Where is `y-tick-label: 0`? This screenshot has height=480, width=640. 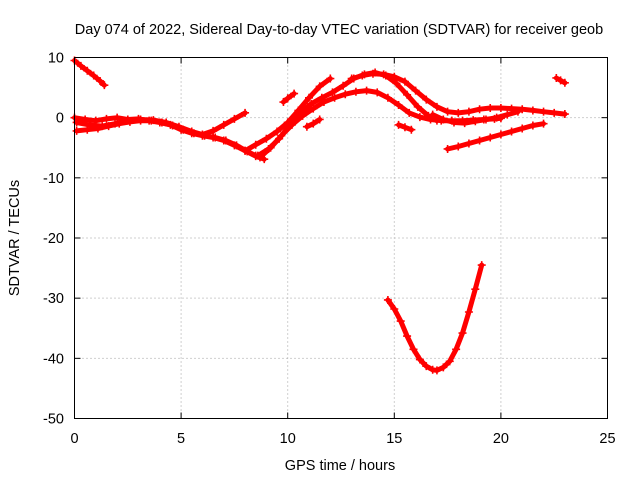
y-tick-label: 0 is located at coordinates (60, 119).